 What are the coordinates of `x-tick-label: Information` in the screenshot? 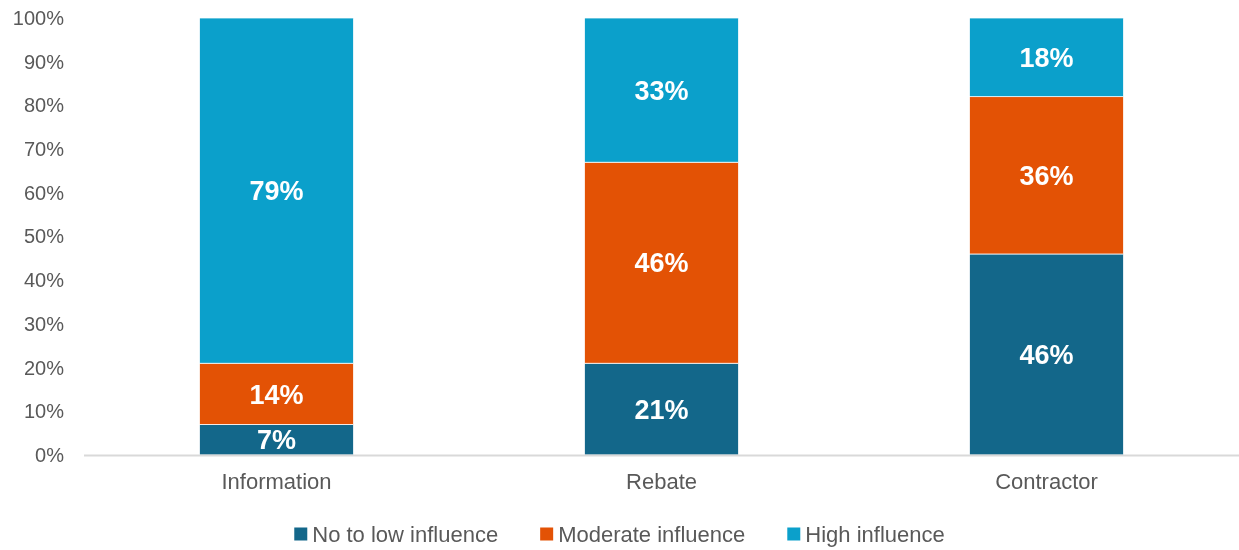 It's located at (276, 481).